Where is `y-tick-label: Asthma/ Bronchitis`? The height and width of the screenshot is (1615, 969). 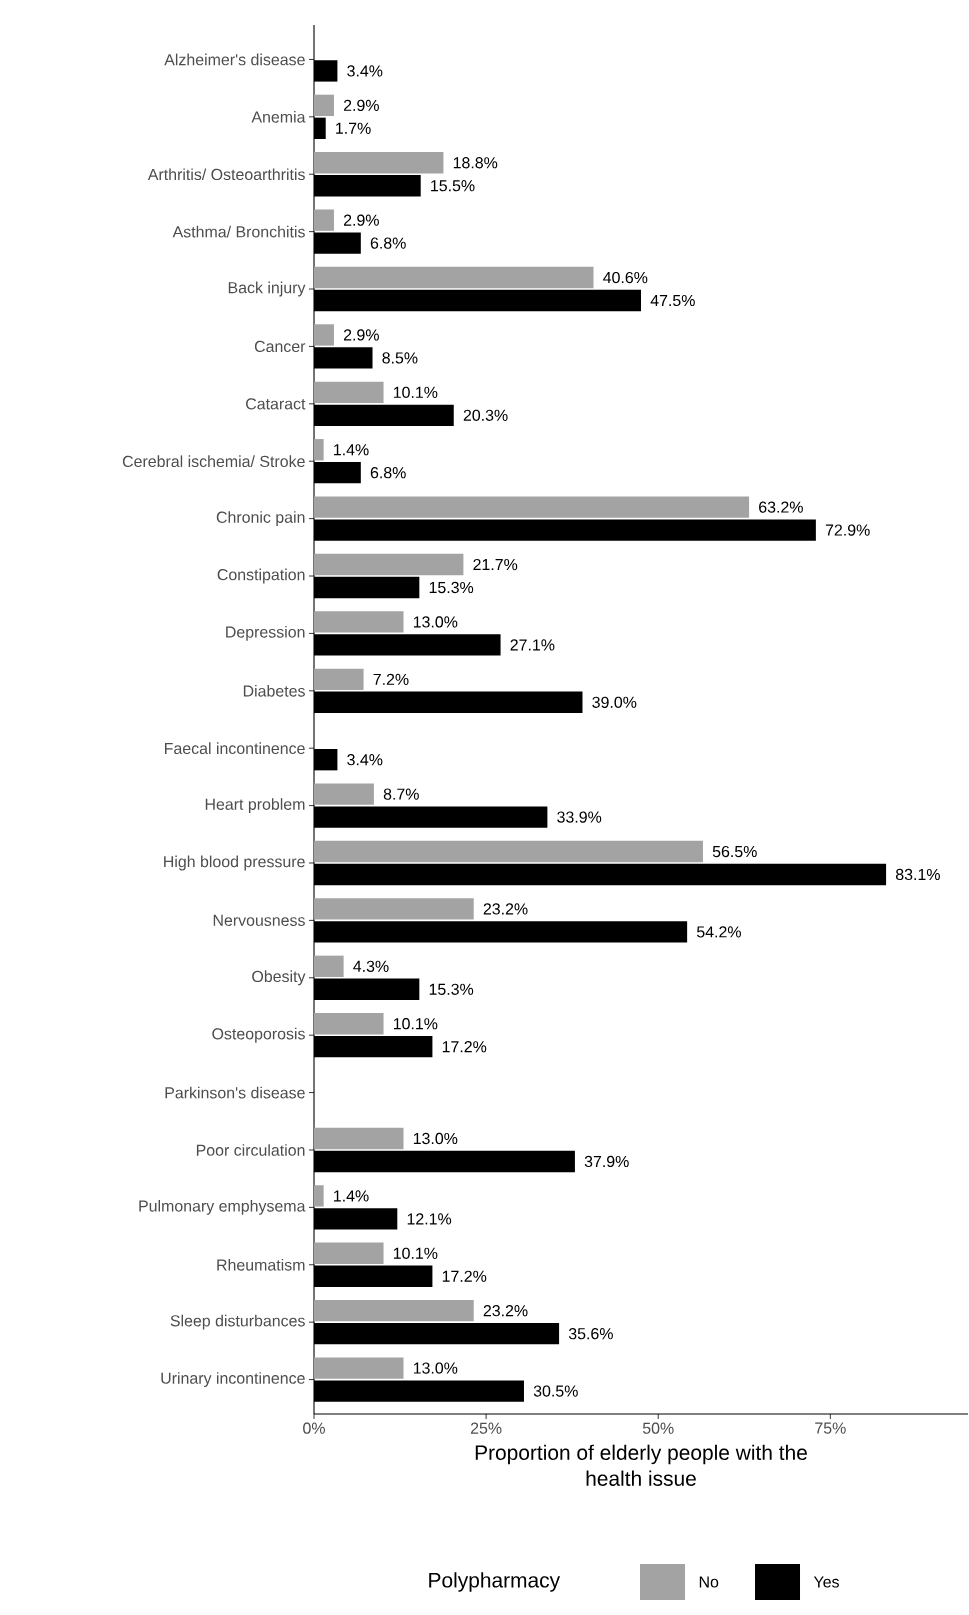 y-tick-label: Asthma/ Bronchitis is located at coordinates (238, 231).